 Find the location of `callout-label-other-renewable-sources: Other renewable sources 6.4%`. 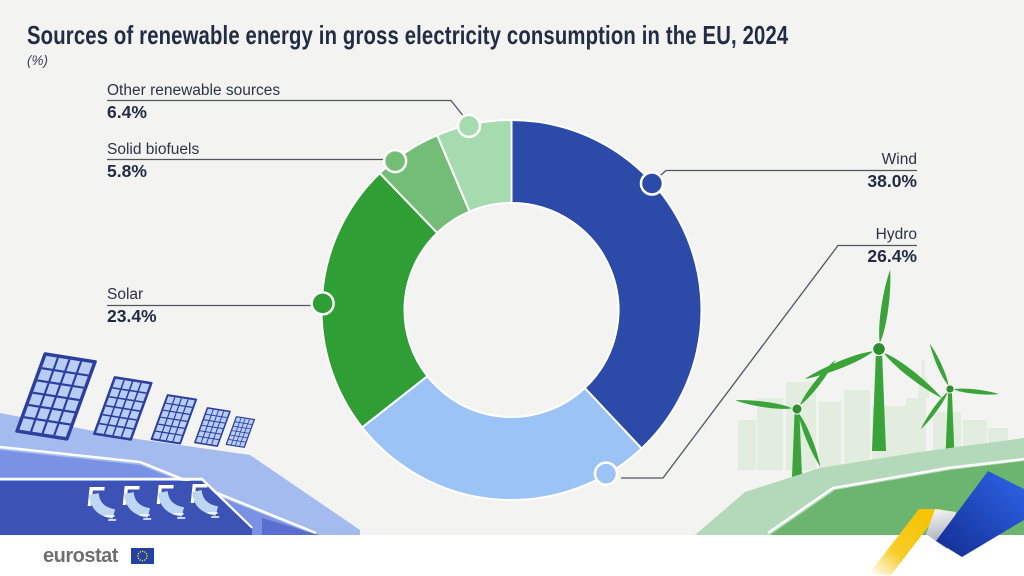

callout-label-other-renewable-sources: Other renewable sources 6.4% is located at coordinates (193, 102).